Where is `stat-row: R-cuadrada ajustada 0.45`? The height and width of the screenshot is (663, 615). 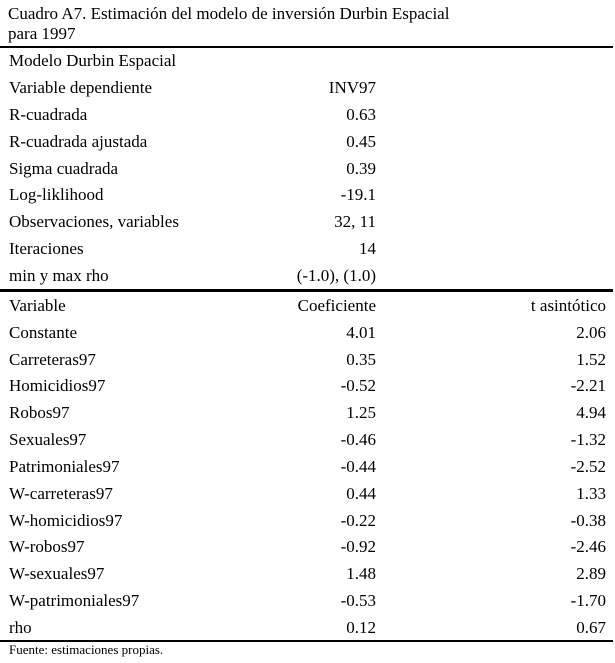 stat-row: R-cuadrada ajustada 0.45 is located at coordinates (306, 142).